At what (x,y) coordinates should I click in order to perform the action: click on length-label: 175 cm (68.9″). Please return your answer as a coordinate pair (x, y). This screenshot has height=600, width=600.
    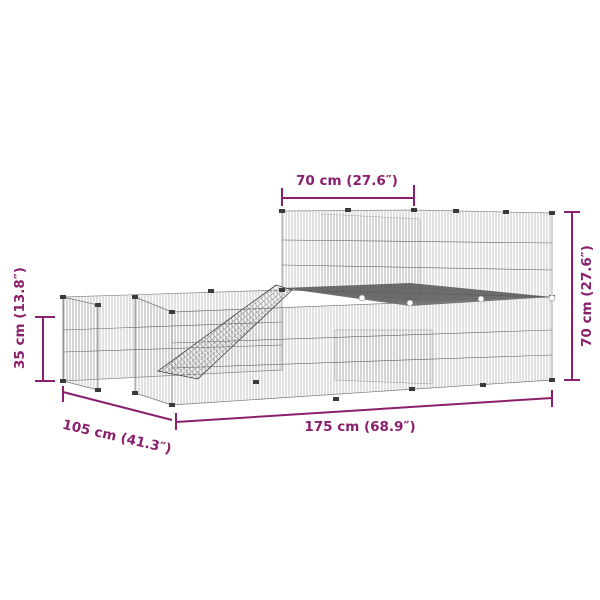
    Looking at the image, I should click on (359, 427).